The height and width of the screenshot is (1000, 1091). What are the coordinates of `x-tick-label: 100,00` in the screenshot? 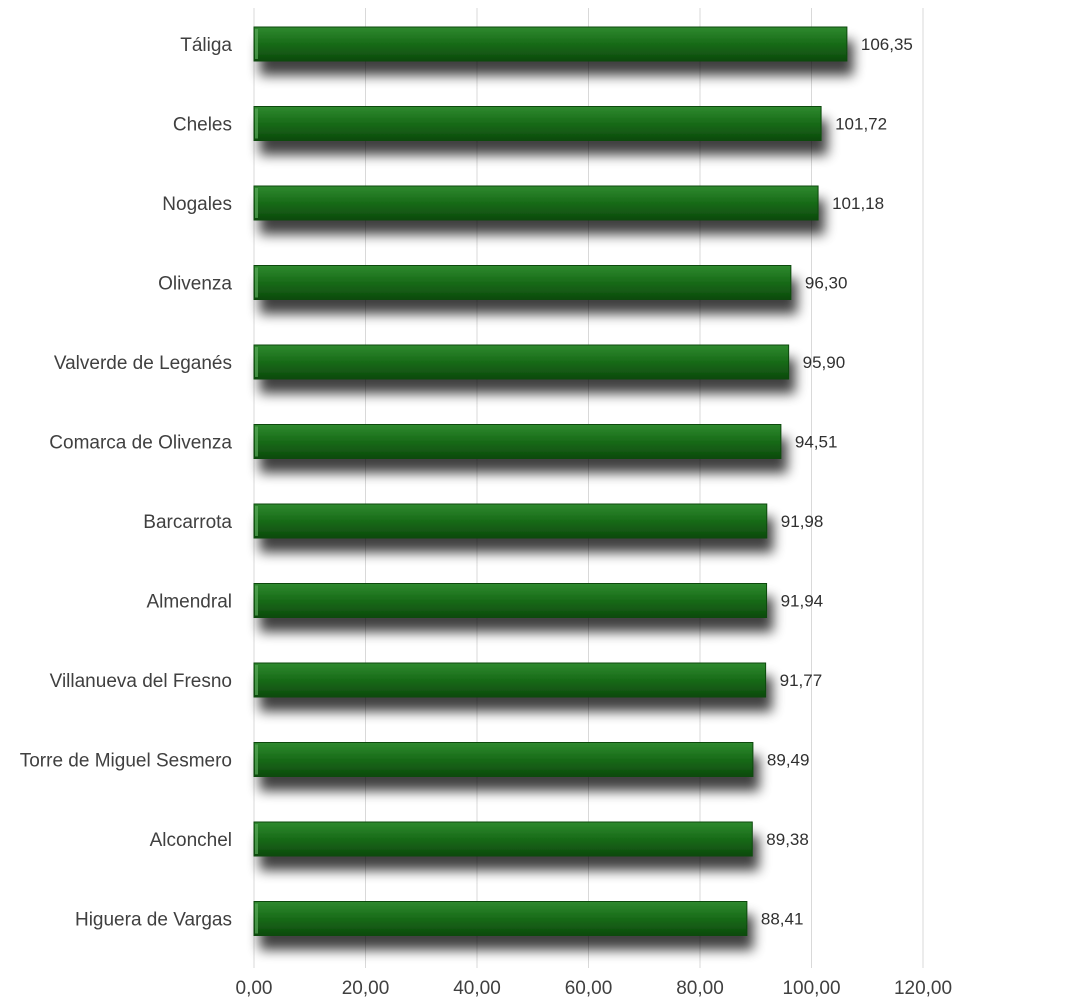 It's located at (811, 988).